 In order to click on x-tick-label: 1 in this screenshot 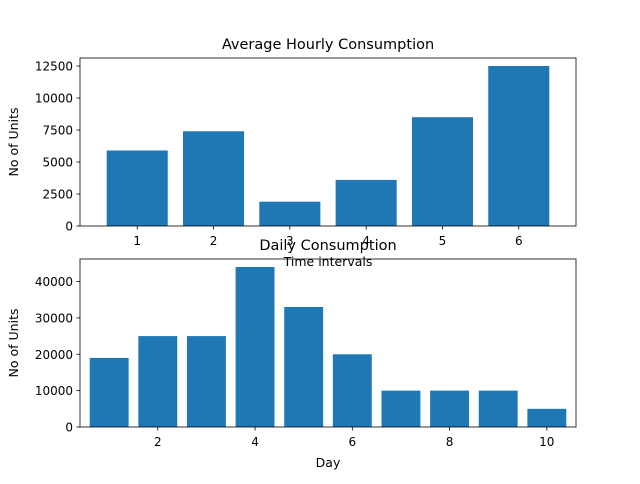, I will do `click(137, 241)`.